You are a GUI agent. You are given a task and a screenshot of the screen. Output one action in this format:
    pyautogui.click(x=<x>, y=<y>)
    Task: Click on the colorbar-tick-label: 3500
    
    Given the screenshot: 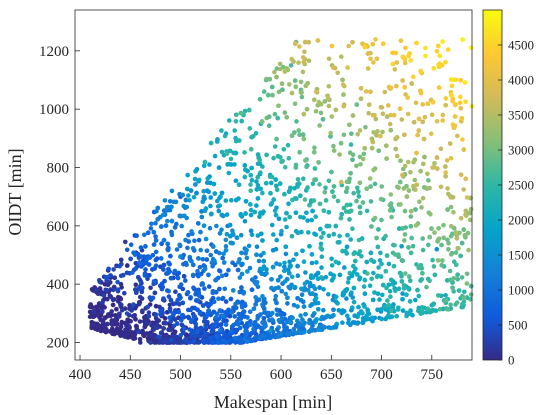 What is the action you would take?
    pyautogui.click(x=521, y=115)
    